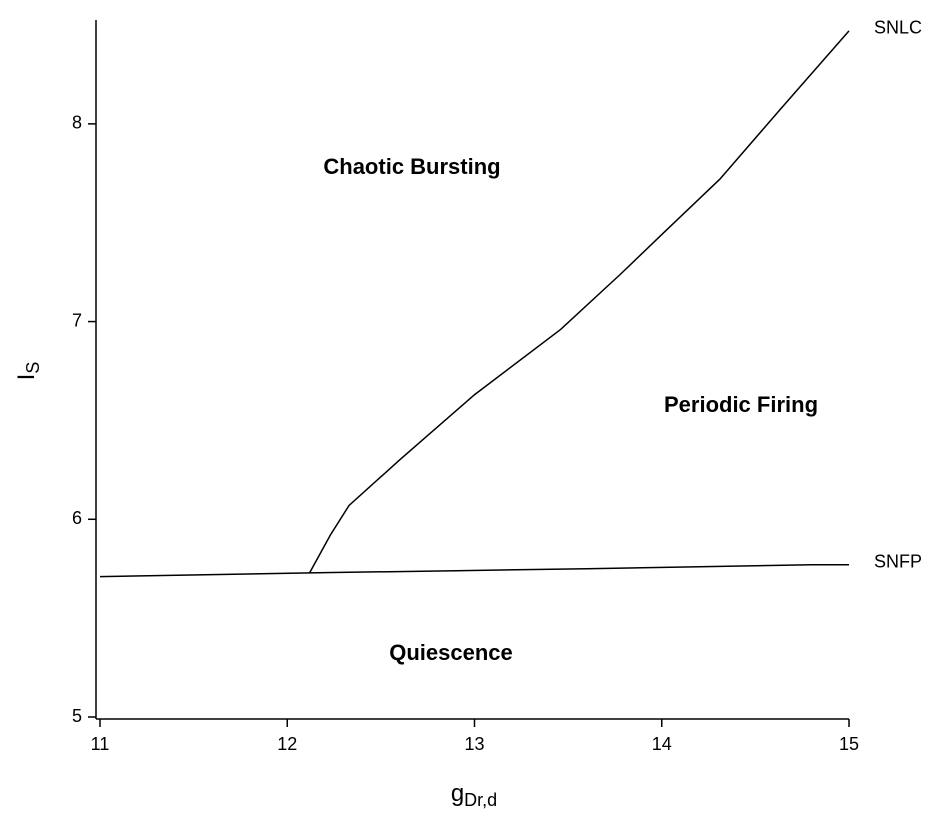 This screenshot has width=948, height=817. Describe the element at coordinates (474, 571) in the screenshot. I see `curve` at that location.